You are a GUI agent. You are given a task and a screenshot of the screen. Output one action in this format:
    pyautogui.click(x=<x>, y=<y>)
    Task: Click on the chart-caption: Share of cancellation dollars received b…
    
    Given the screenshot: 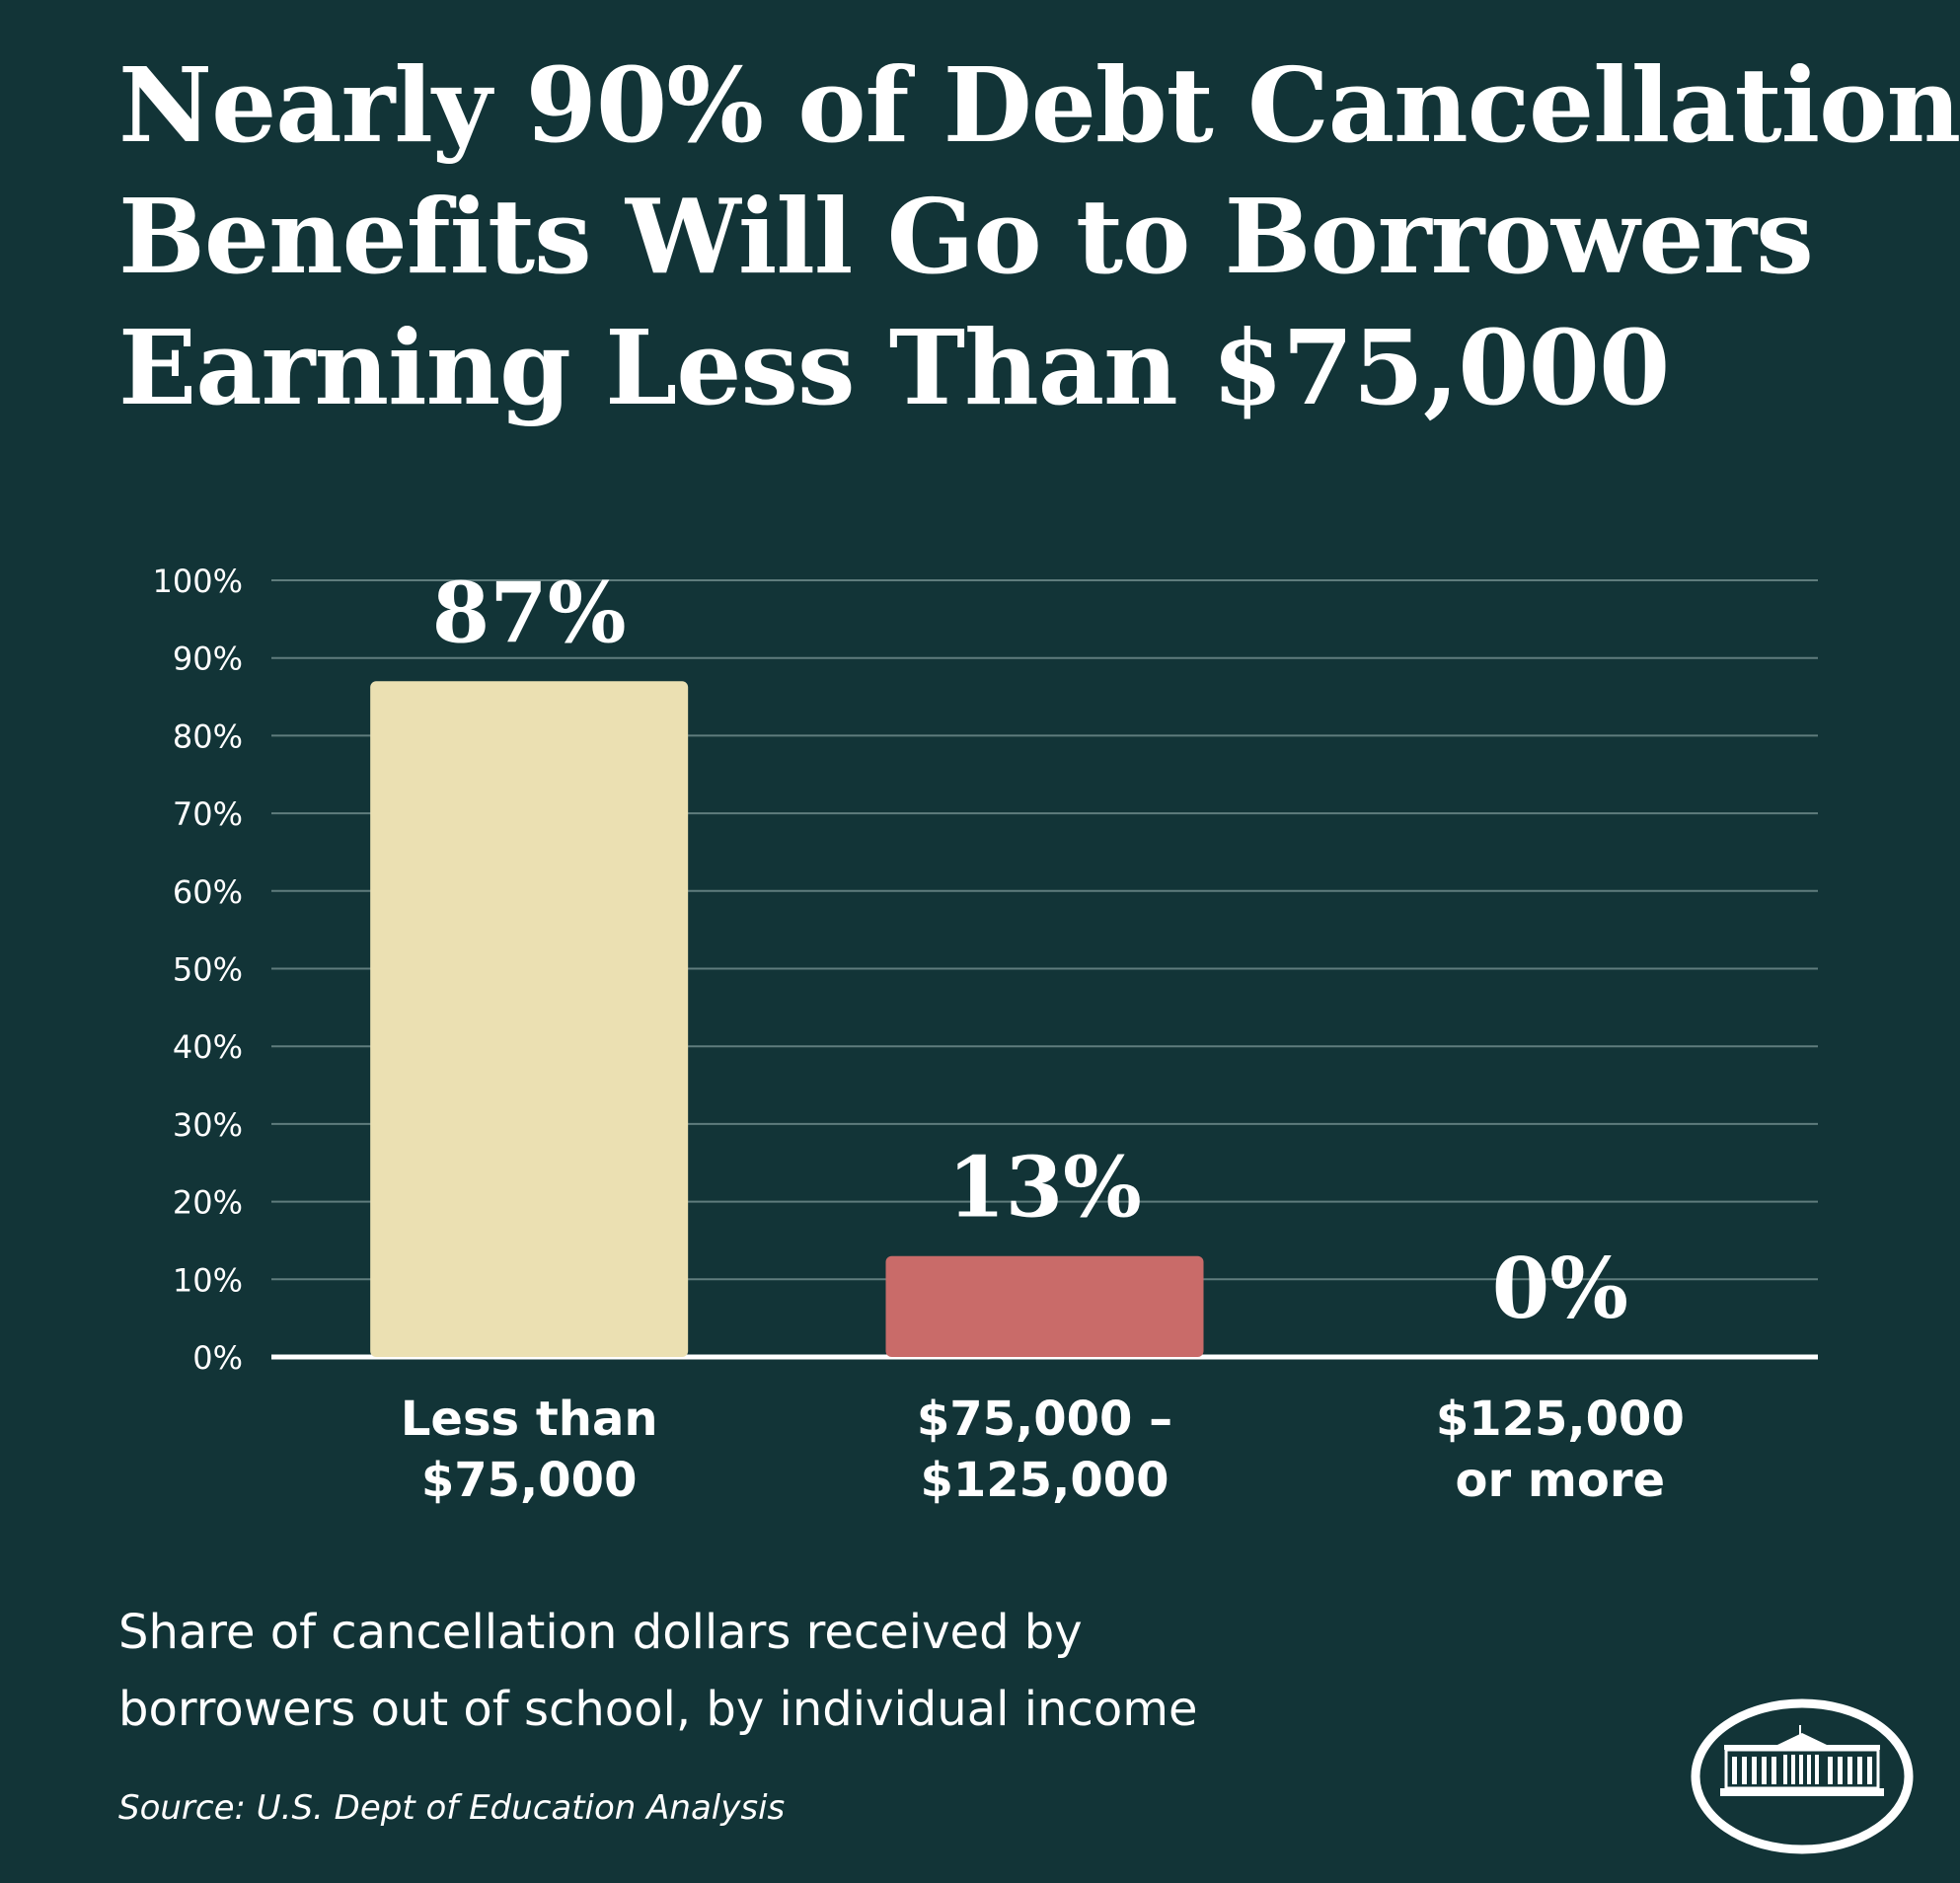 What is the action you would take?
    pyautogui.click(x=658, y=1671)
    